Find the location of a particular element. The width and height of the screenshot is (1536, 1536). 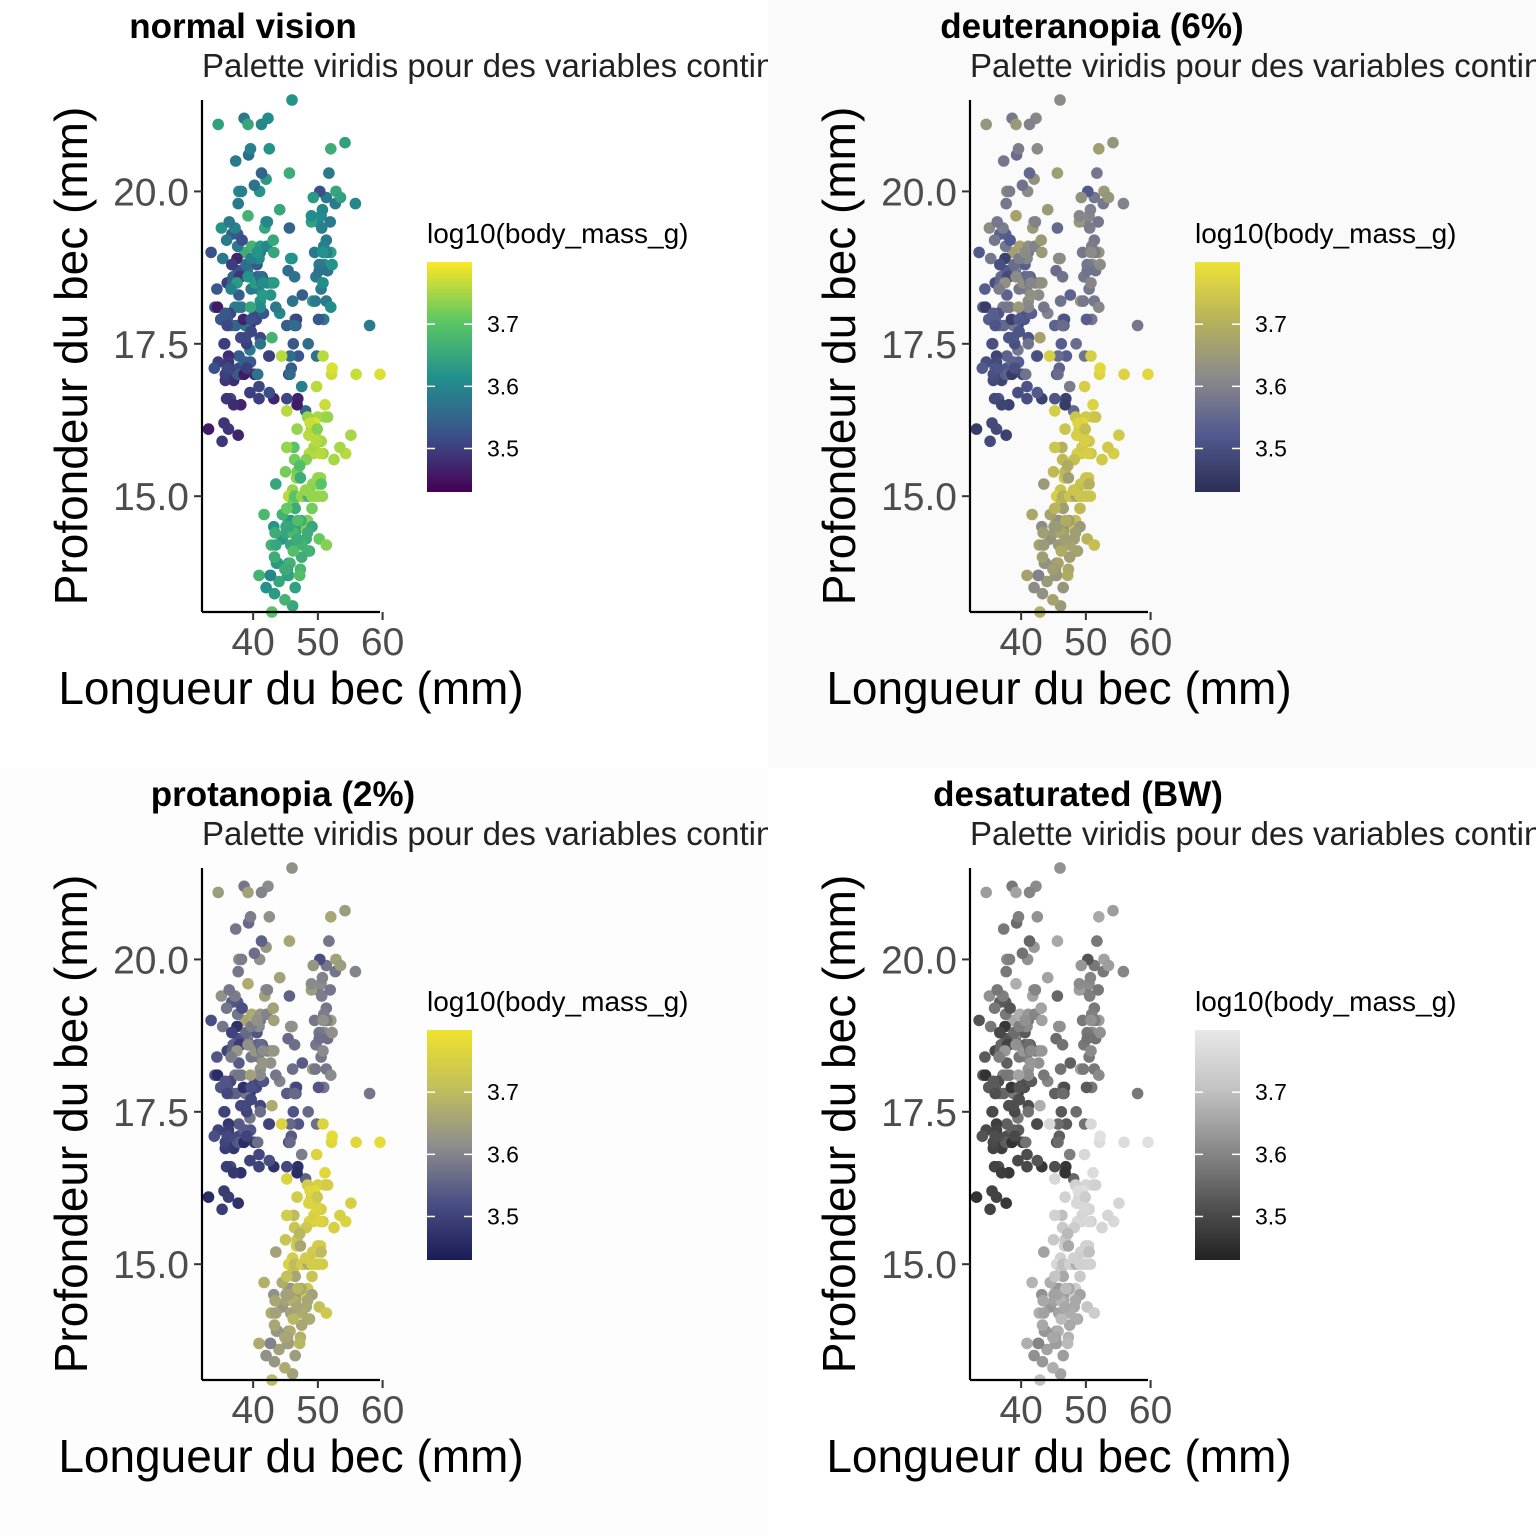

legend-colorbar is located at coordinates (1217, 377).